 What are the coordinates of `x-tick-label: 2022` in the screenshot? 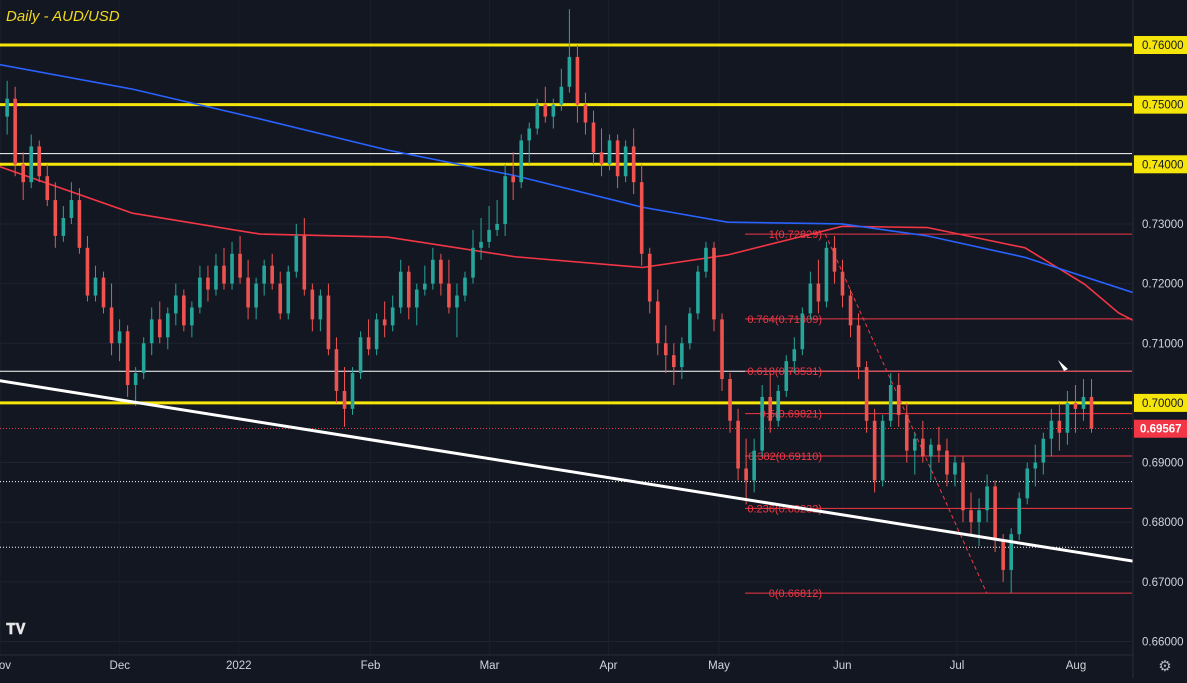 It's located at (239, 666).